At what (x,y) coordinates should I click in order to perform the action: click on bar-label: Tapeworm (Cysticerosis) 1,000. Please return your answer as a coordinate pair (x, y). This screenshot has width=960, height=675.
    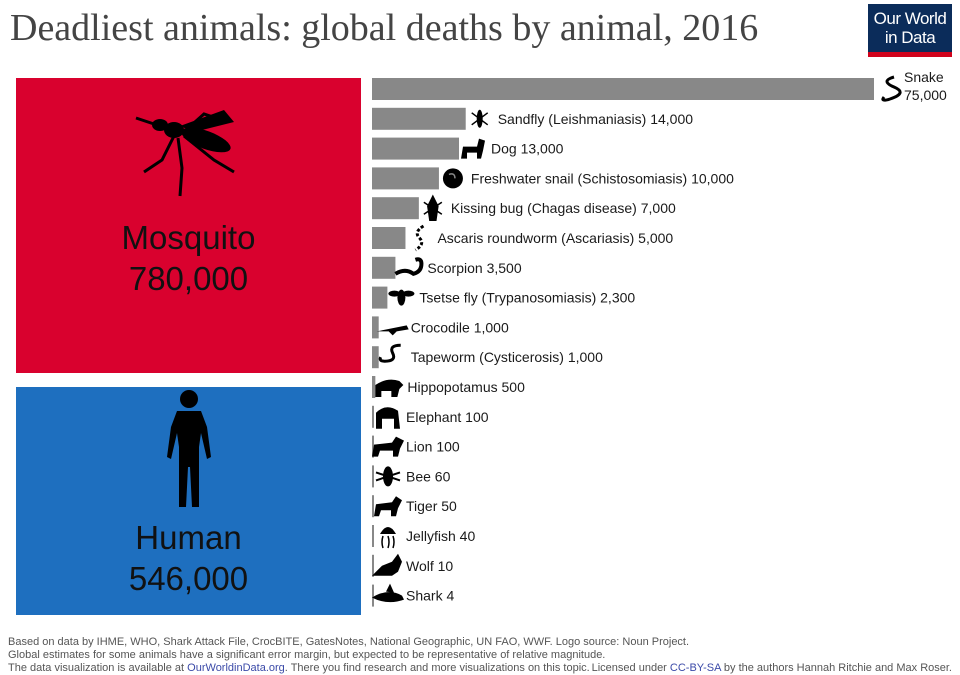
    Looking at the image, I should click on (507, 357).